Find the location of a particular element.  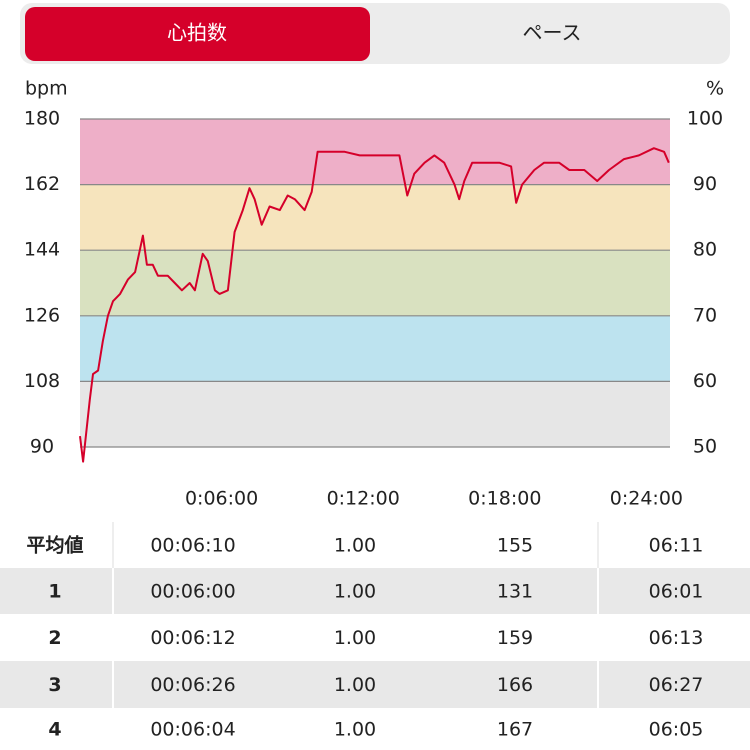

table-cell: 平均値 is located at coordinates (54, 545).